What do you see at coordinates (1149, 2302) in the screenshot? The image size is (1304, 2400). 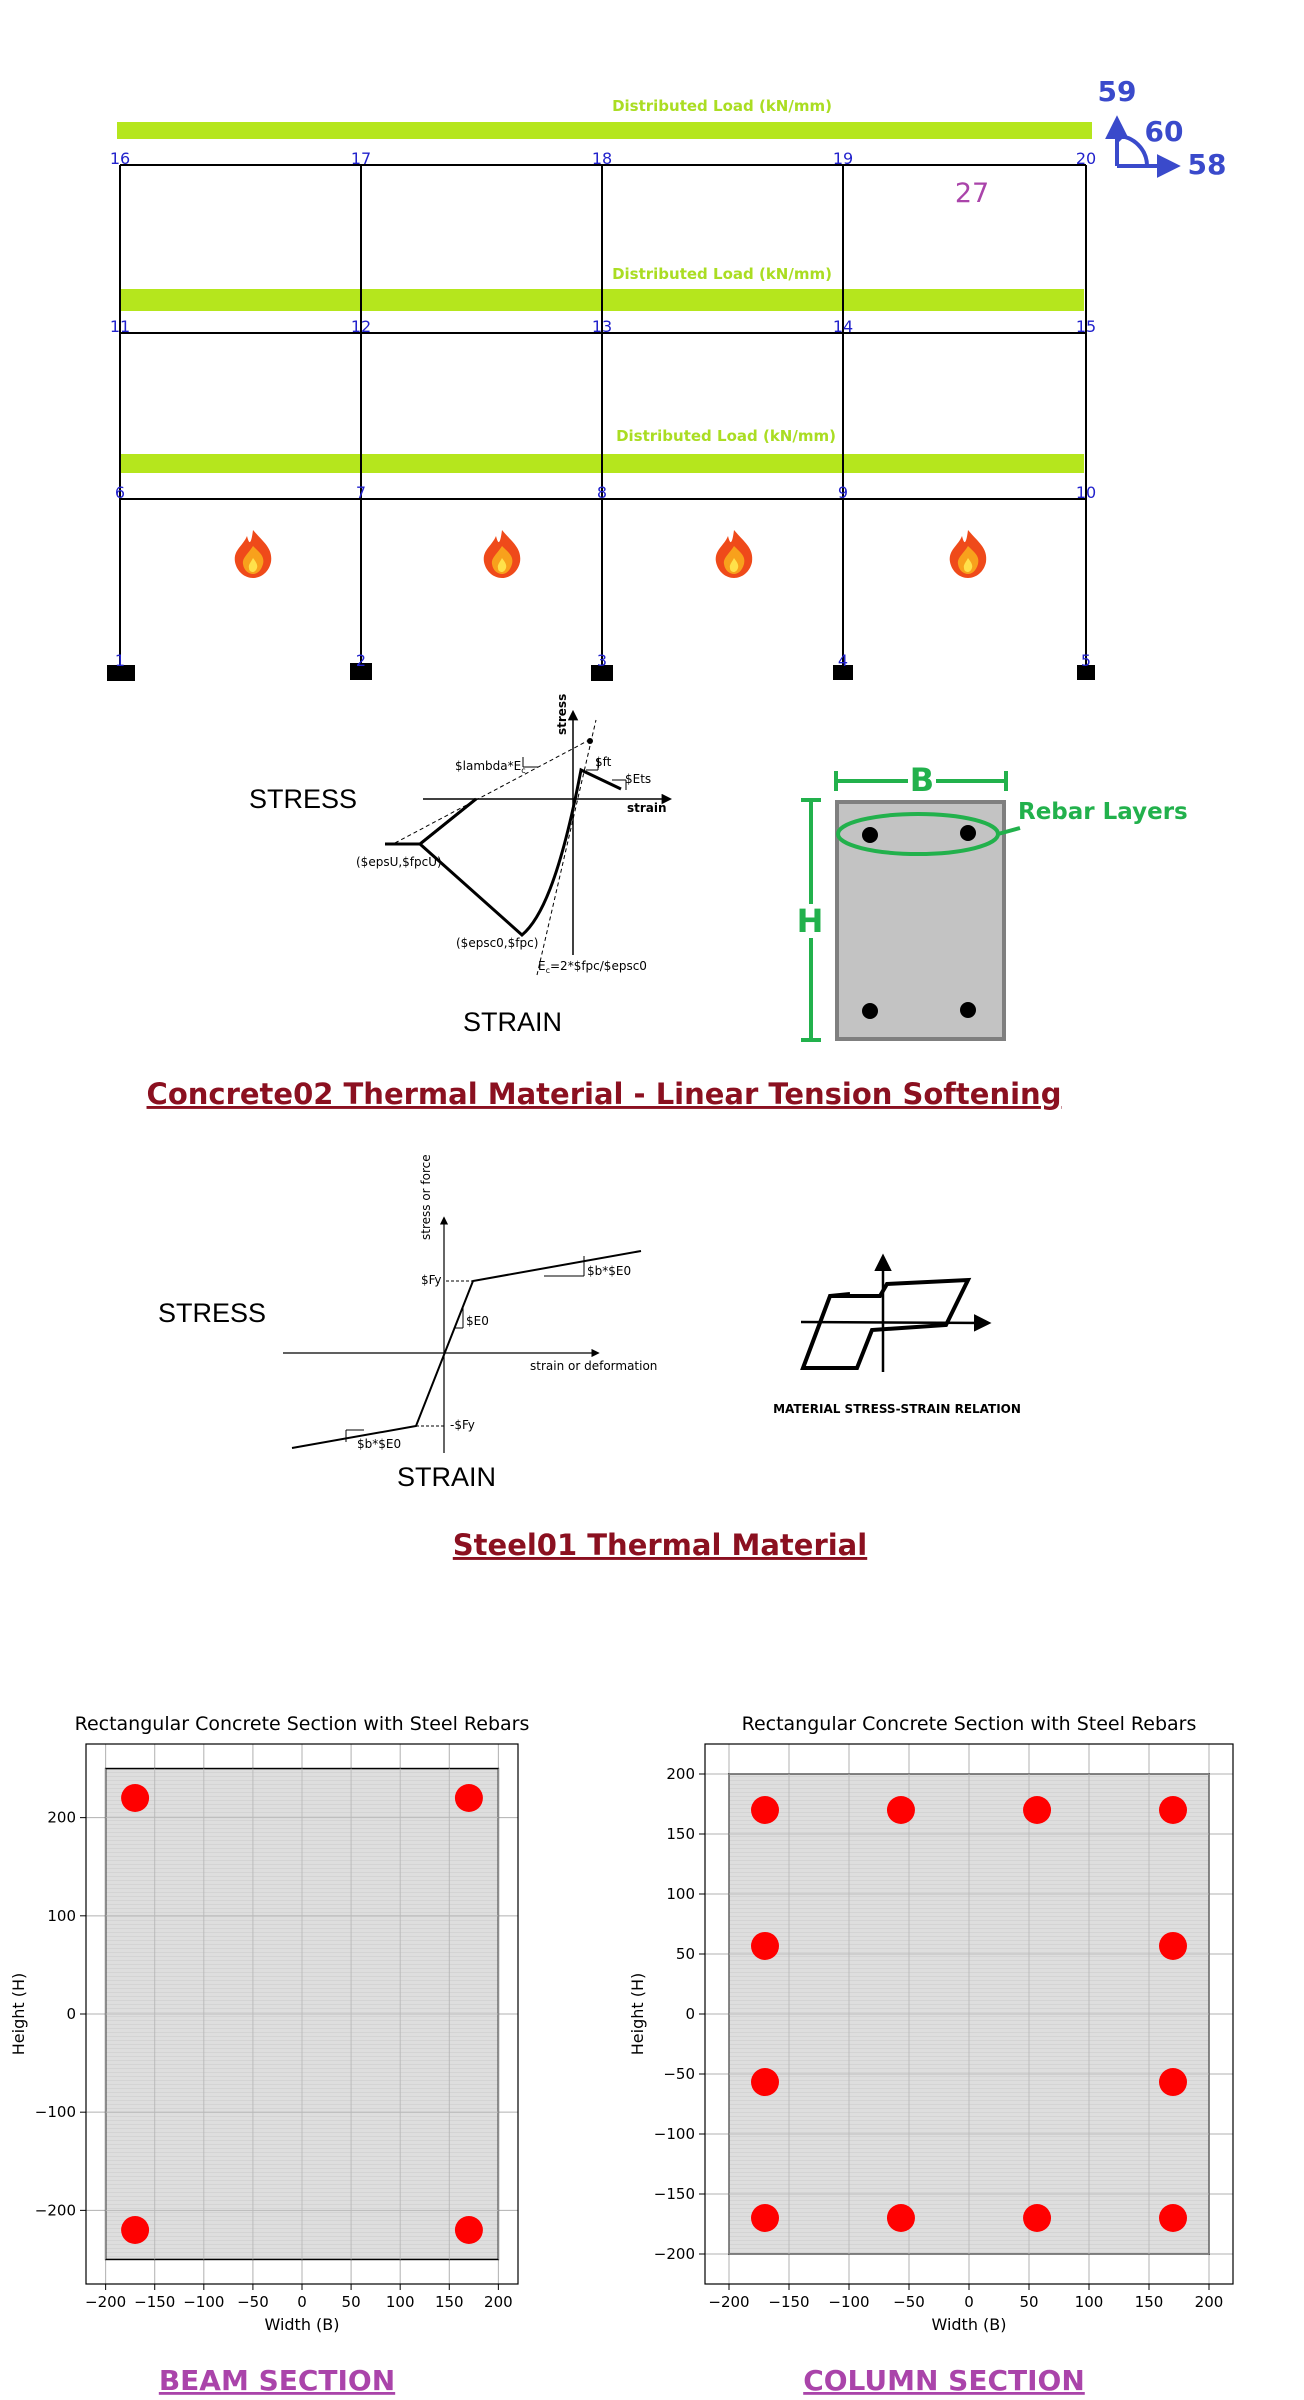 I see `x-tick-label: 150` at bounding box center [1149, 2302].